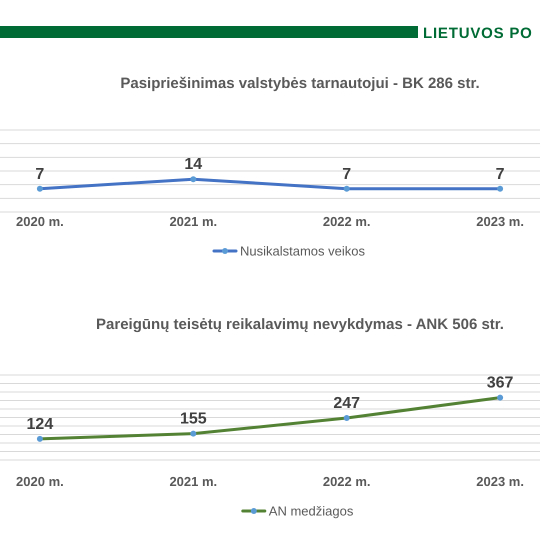  What do you see at coordinates (193, 419) in the screenshot?
I see `data-label: 155` at bounding box center [193, 419].